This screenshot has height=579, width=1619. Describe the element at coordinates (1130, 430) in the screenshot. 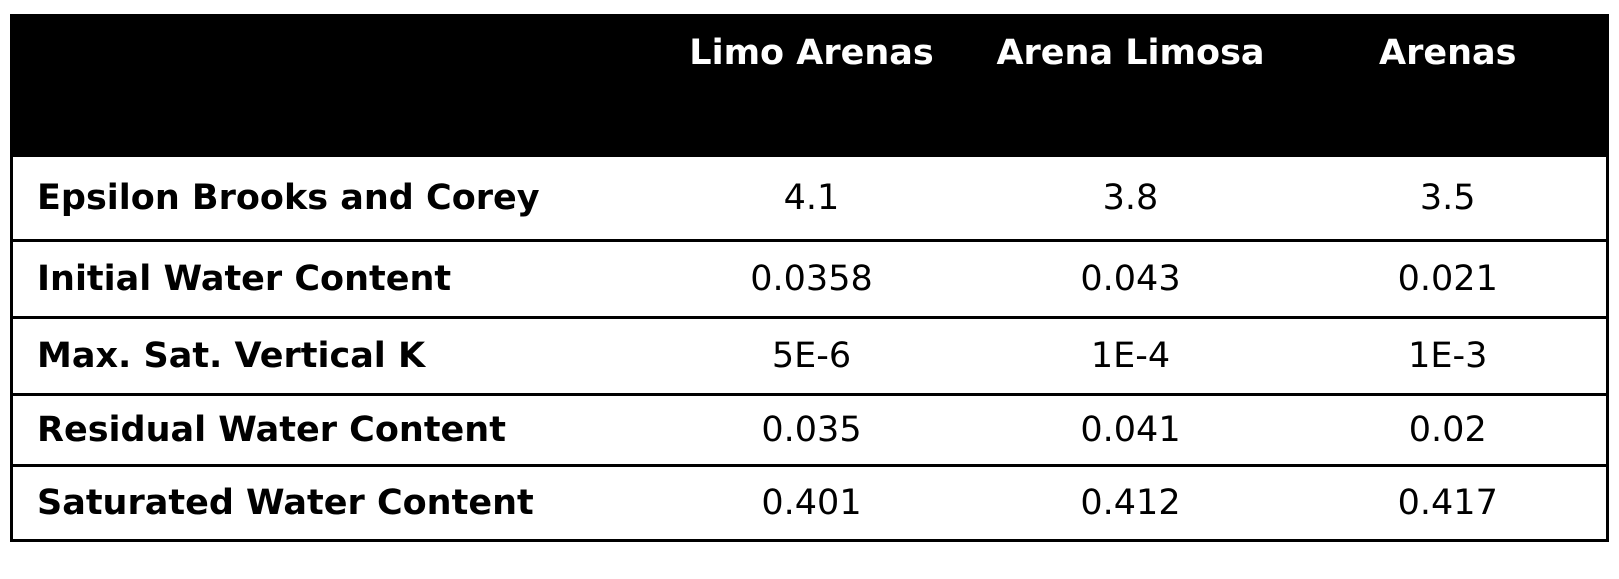

I see `table-cell: 0.041` at that location.